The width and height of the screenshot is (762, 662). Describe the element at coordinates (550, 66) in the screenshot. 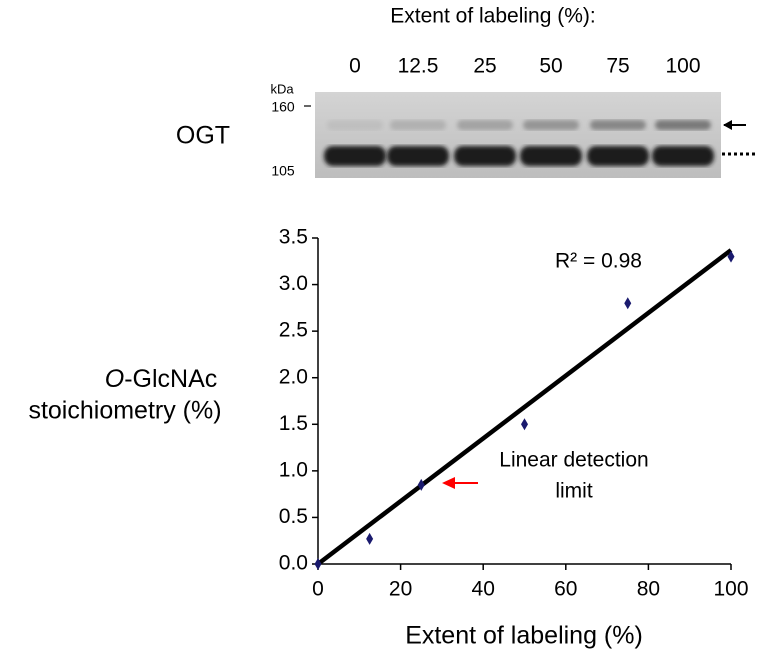

I see `lane-label: 50` at that location.